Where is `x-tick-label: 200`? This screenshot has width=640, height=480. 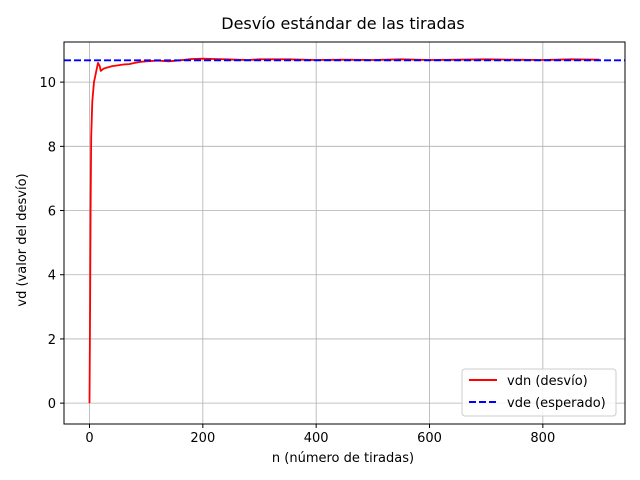 x-tick-label: 200 is located at coordinates (202, 438).